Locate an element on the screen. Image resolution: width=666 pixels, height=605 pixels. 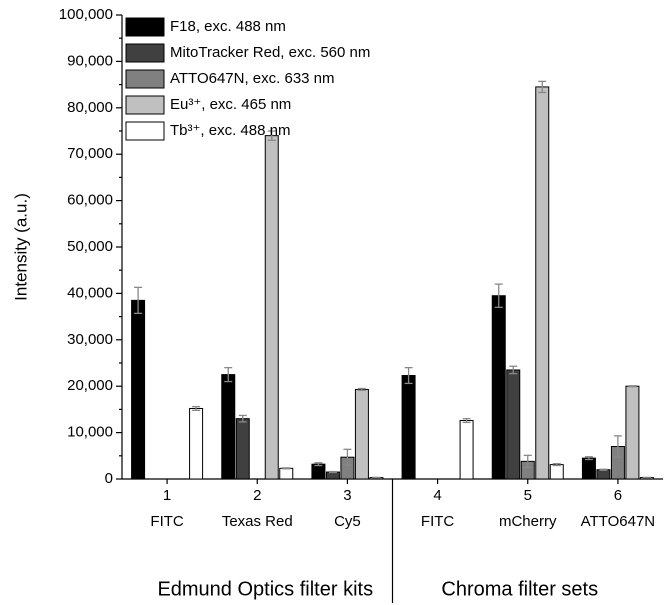
y-tick-label: 10,000 is located at coordinates (90, 432).